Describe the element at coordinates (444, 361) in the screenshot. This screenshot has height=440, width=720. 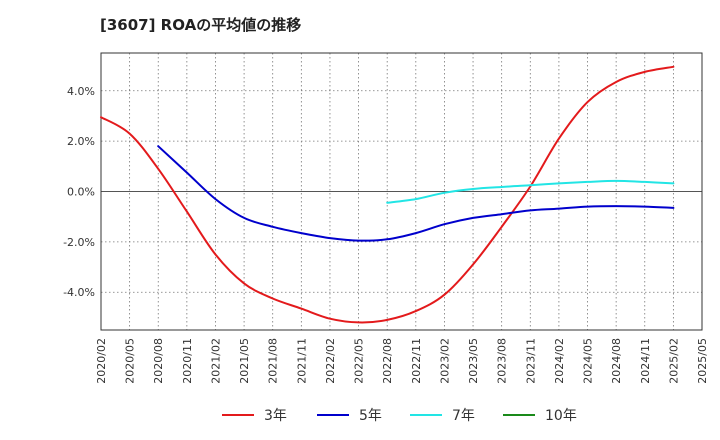
I see `x-tick-label: 2023/02` at that location.